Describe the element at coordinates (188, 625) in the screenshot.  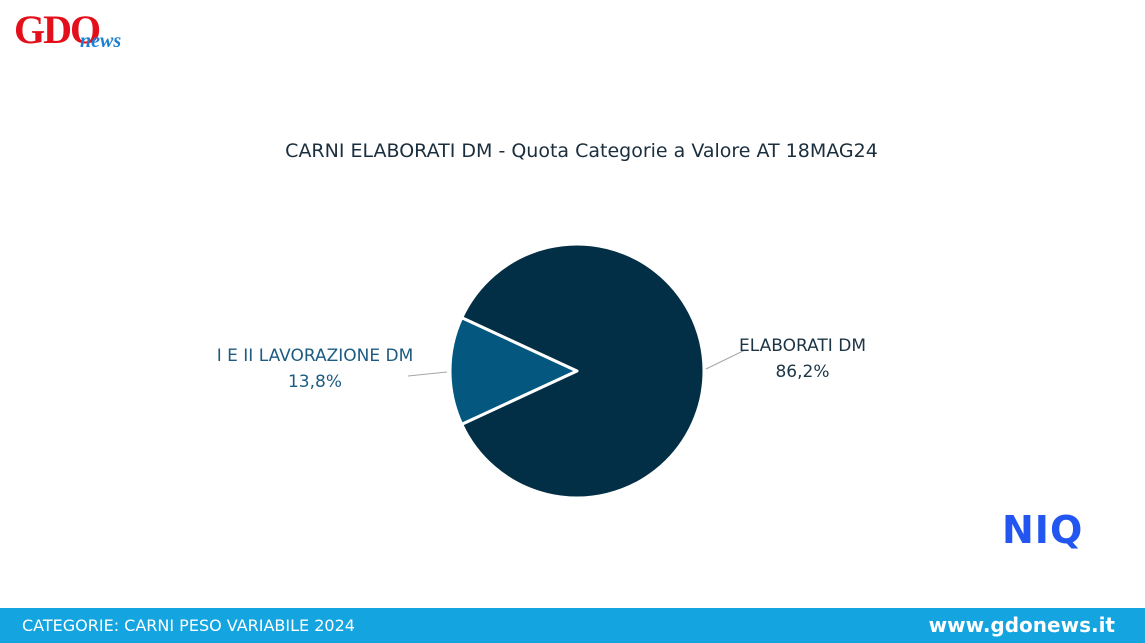
I see `footer-text: CATEGORIE: CARNI PESO VARIABILE 2024` at that location.